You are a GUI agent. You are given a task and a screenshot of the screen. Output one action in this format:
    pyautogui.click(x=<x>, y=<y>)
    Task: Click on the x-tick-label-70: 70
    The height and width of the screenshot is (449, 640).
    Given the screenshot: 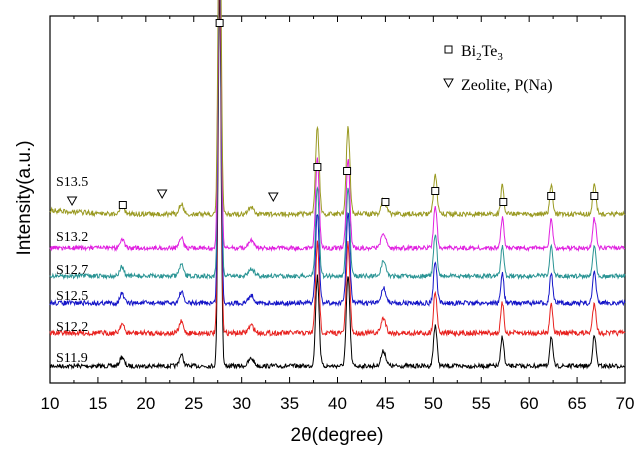 What is the action you would take?
    pyautogui.click(x=625, y=403)
    